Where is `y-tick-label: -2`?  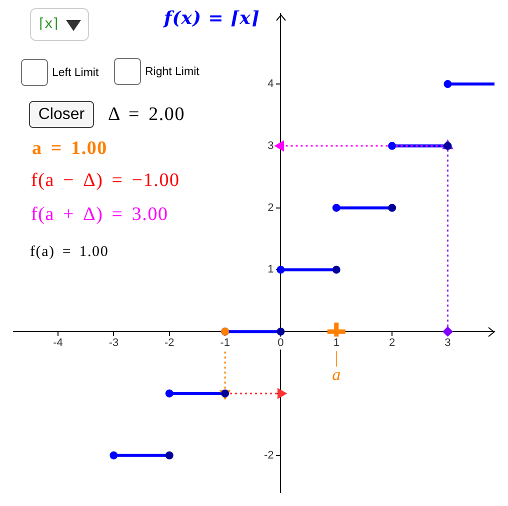
y-tick-label: -2 is located at coordinates (269, 455).